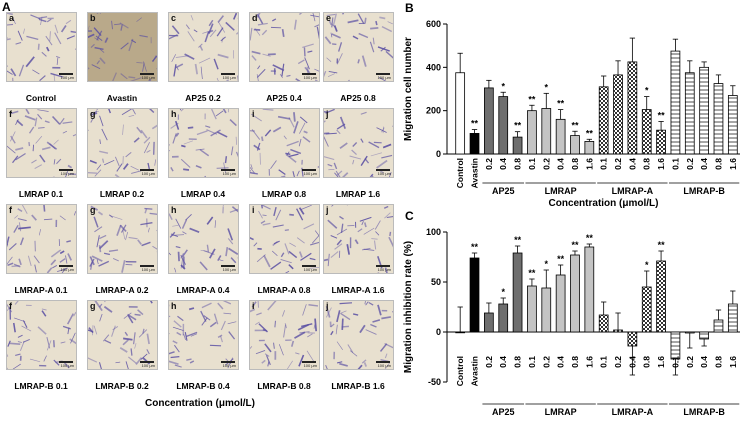  Describe the element at coordinates (284, 290) in the screenshot. I see `micrograph-caption: LMRAP-A 0.8` at that location.